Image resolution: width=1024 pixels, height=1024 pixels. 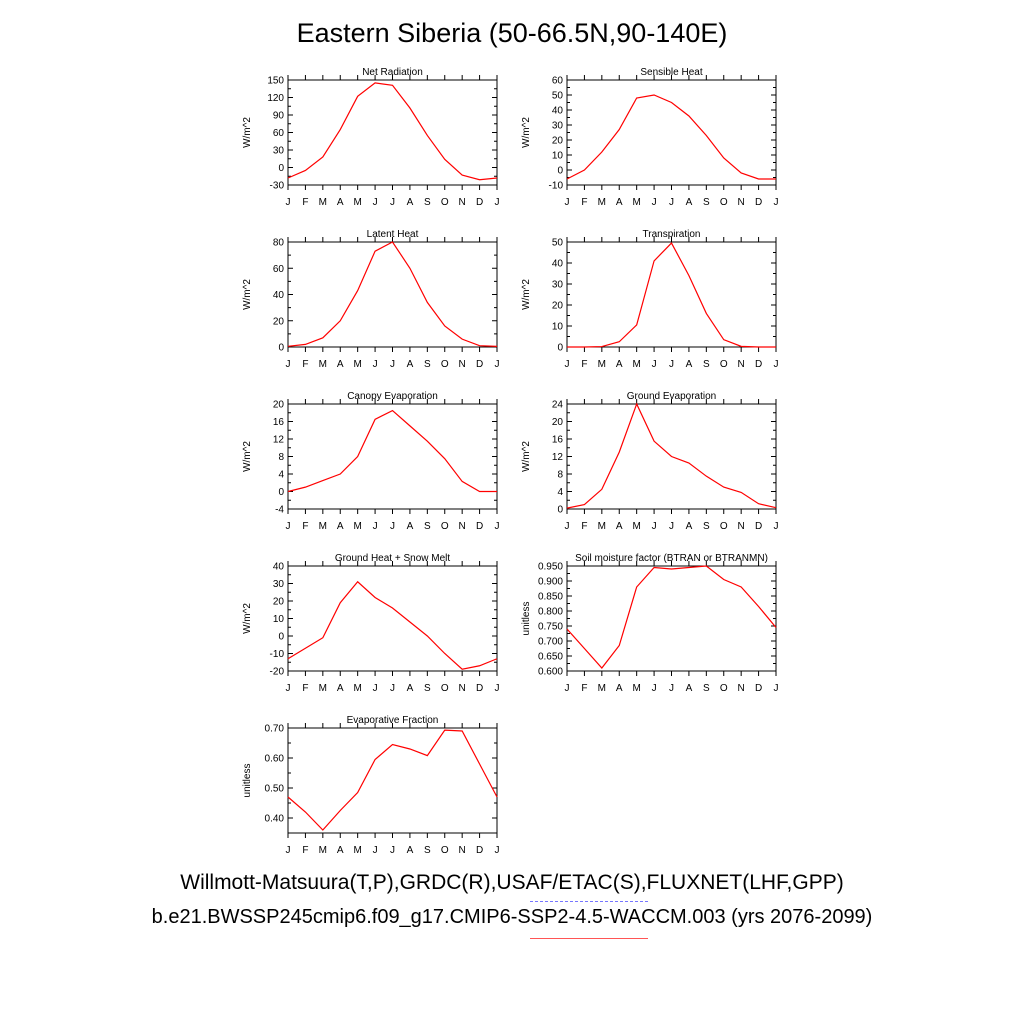 I want to click on y-tick-label: 16, so click(x=558, y=440).